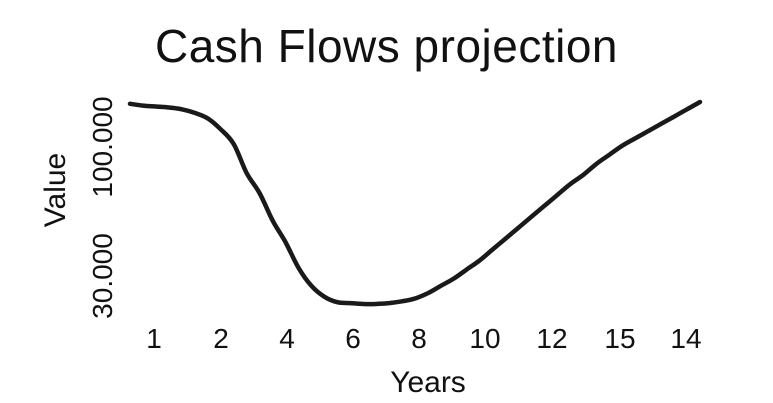  What do you see at coordinates (685, 338) in the screenshot?
I see `x-tick-label: 14` at bounding box center [685, 338].